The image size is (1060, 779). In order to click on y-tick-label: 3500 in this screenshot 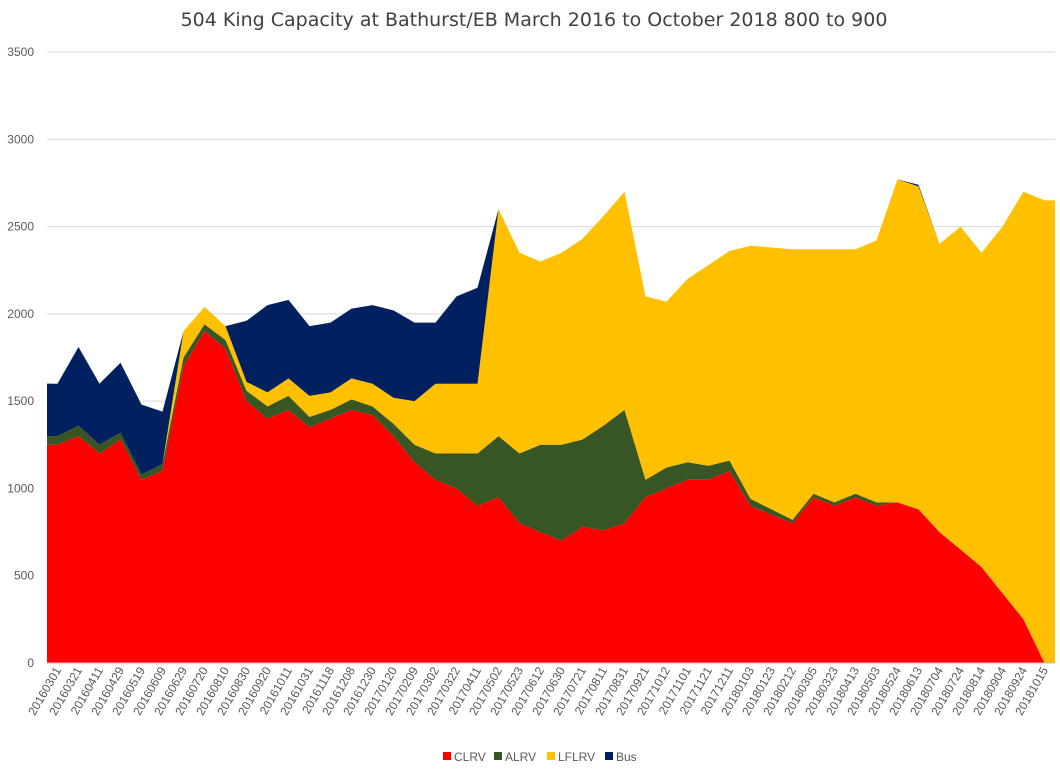, I will do `click(20, 52)`.